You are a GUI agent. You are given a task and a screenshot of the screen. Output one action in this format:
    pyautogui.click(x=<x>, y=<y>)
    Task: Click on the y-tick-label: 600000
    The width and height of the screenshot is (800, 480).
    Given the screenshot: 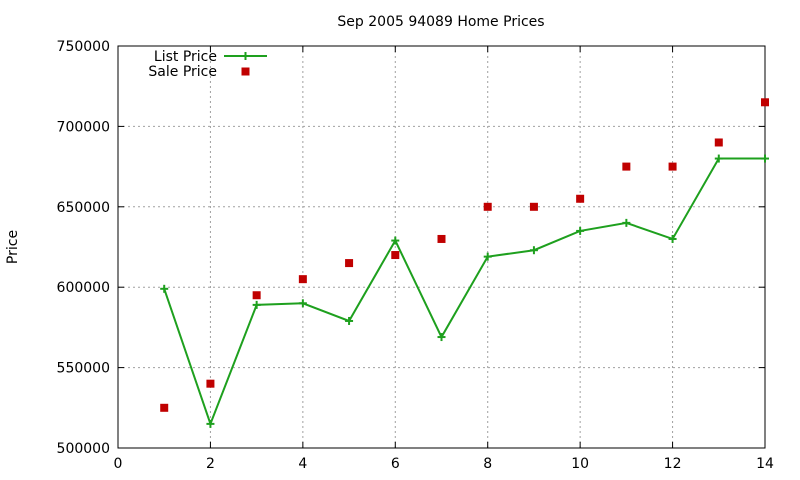 What is the action you would take?
    pyautogui.click(x=83, y=288)
    